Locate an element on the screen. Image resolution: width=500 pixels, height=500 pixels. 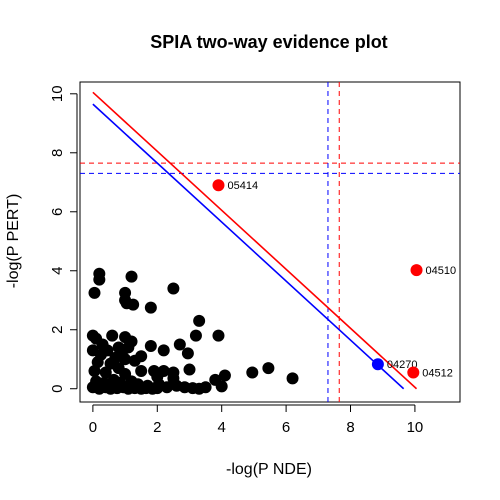
y-tick-label: 6 is located at coordinates (57, 212).